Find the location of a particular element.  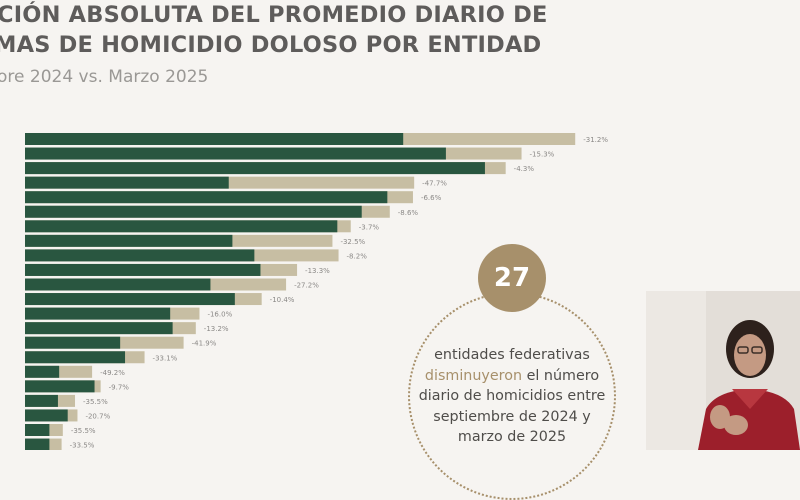

data-label-22: -33.5% is located at coordinates (82, 446).